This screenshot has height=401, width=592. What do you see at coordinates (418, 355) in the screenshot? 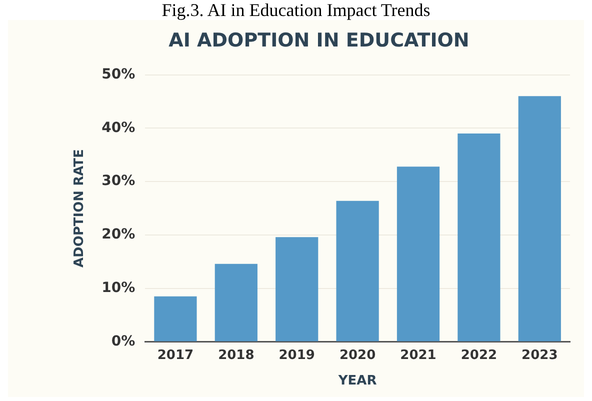
I see `x-tick-label: 2021` at bounding box center [418, 355].